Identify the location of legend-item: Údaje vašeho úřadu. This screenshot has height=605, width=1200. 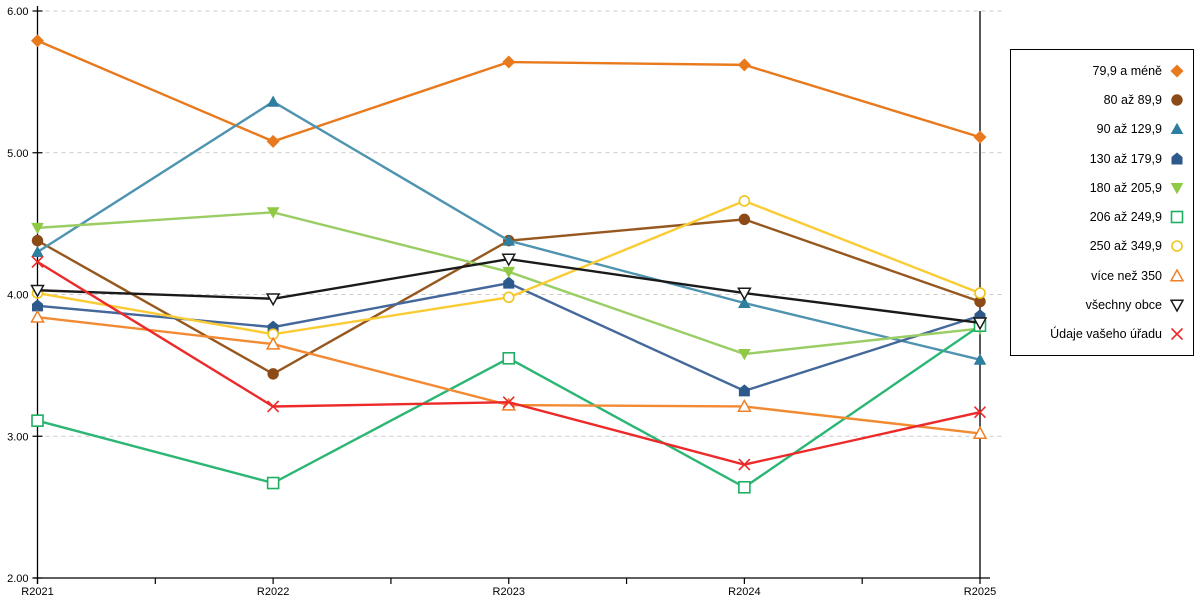
(1101, 334).